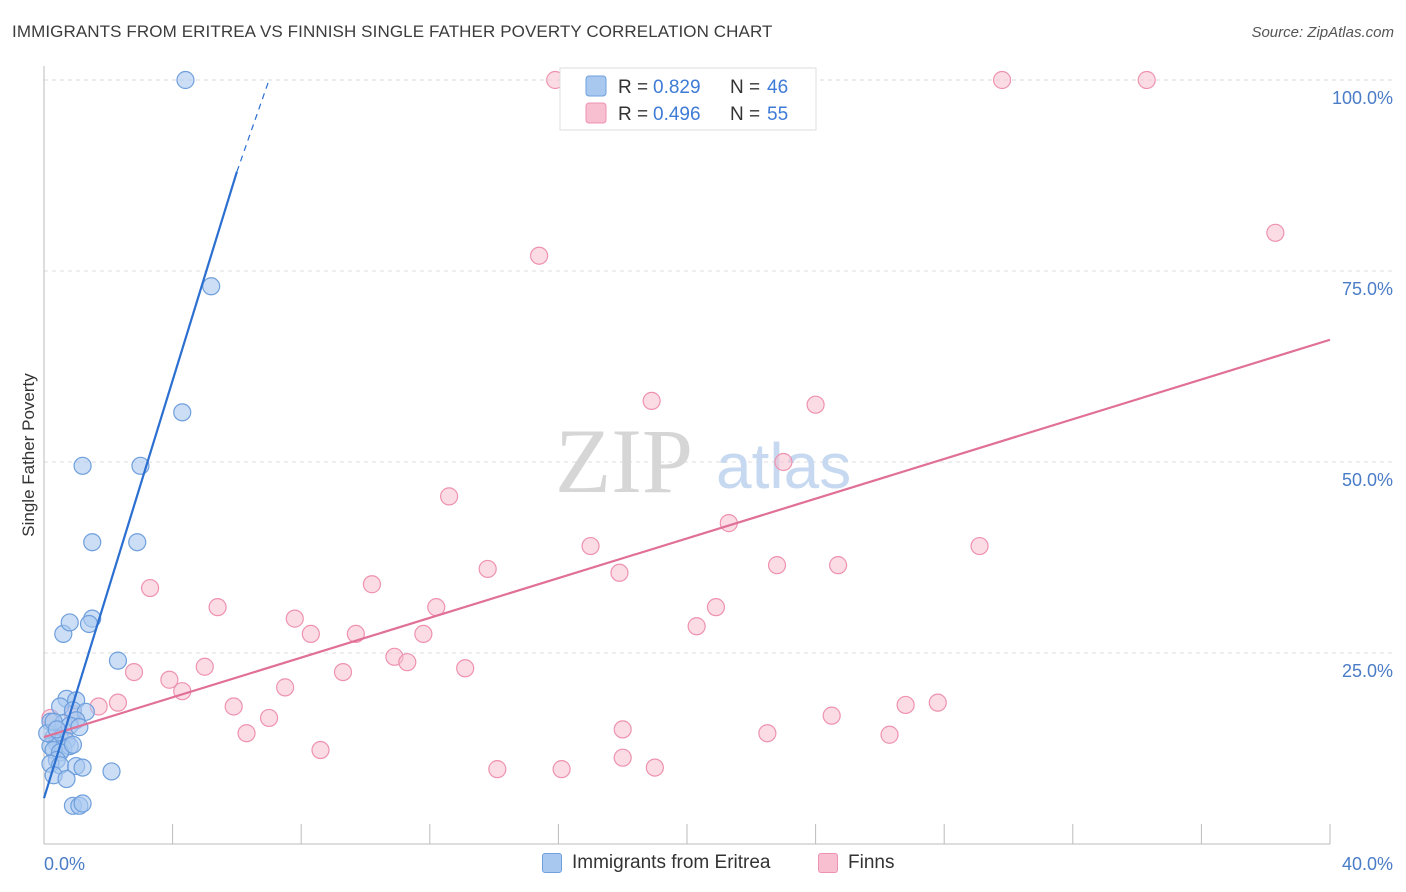 Image resolution: width=1406 pixels, height=892 pixels. I want to click on bottom-legend-eritrea: Immigrants from Eritrea, so click(656, 863).